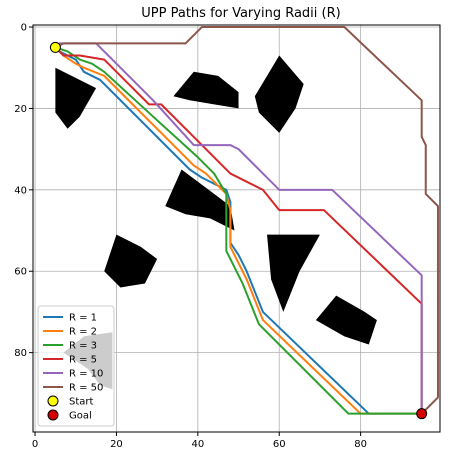 This screenshot has width=460, height=457. Describe the element at coordinates (20, 272) in the screenshot. I see `y-tick-label: 60` at that location.